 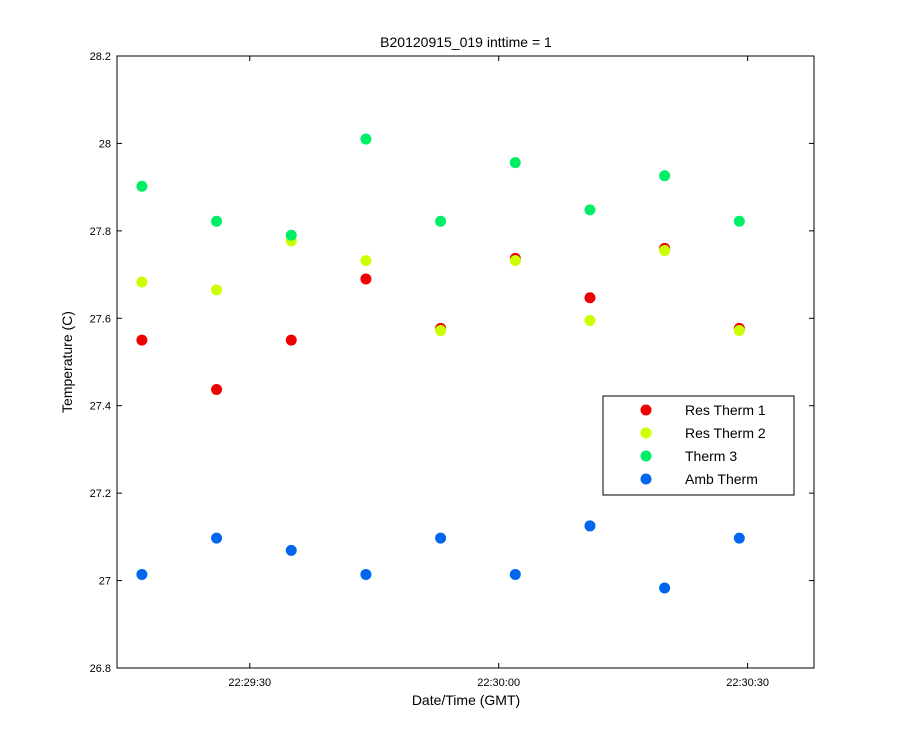 I want to click on legend-box, so click(x=698, y=445).